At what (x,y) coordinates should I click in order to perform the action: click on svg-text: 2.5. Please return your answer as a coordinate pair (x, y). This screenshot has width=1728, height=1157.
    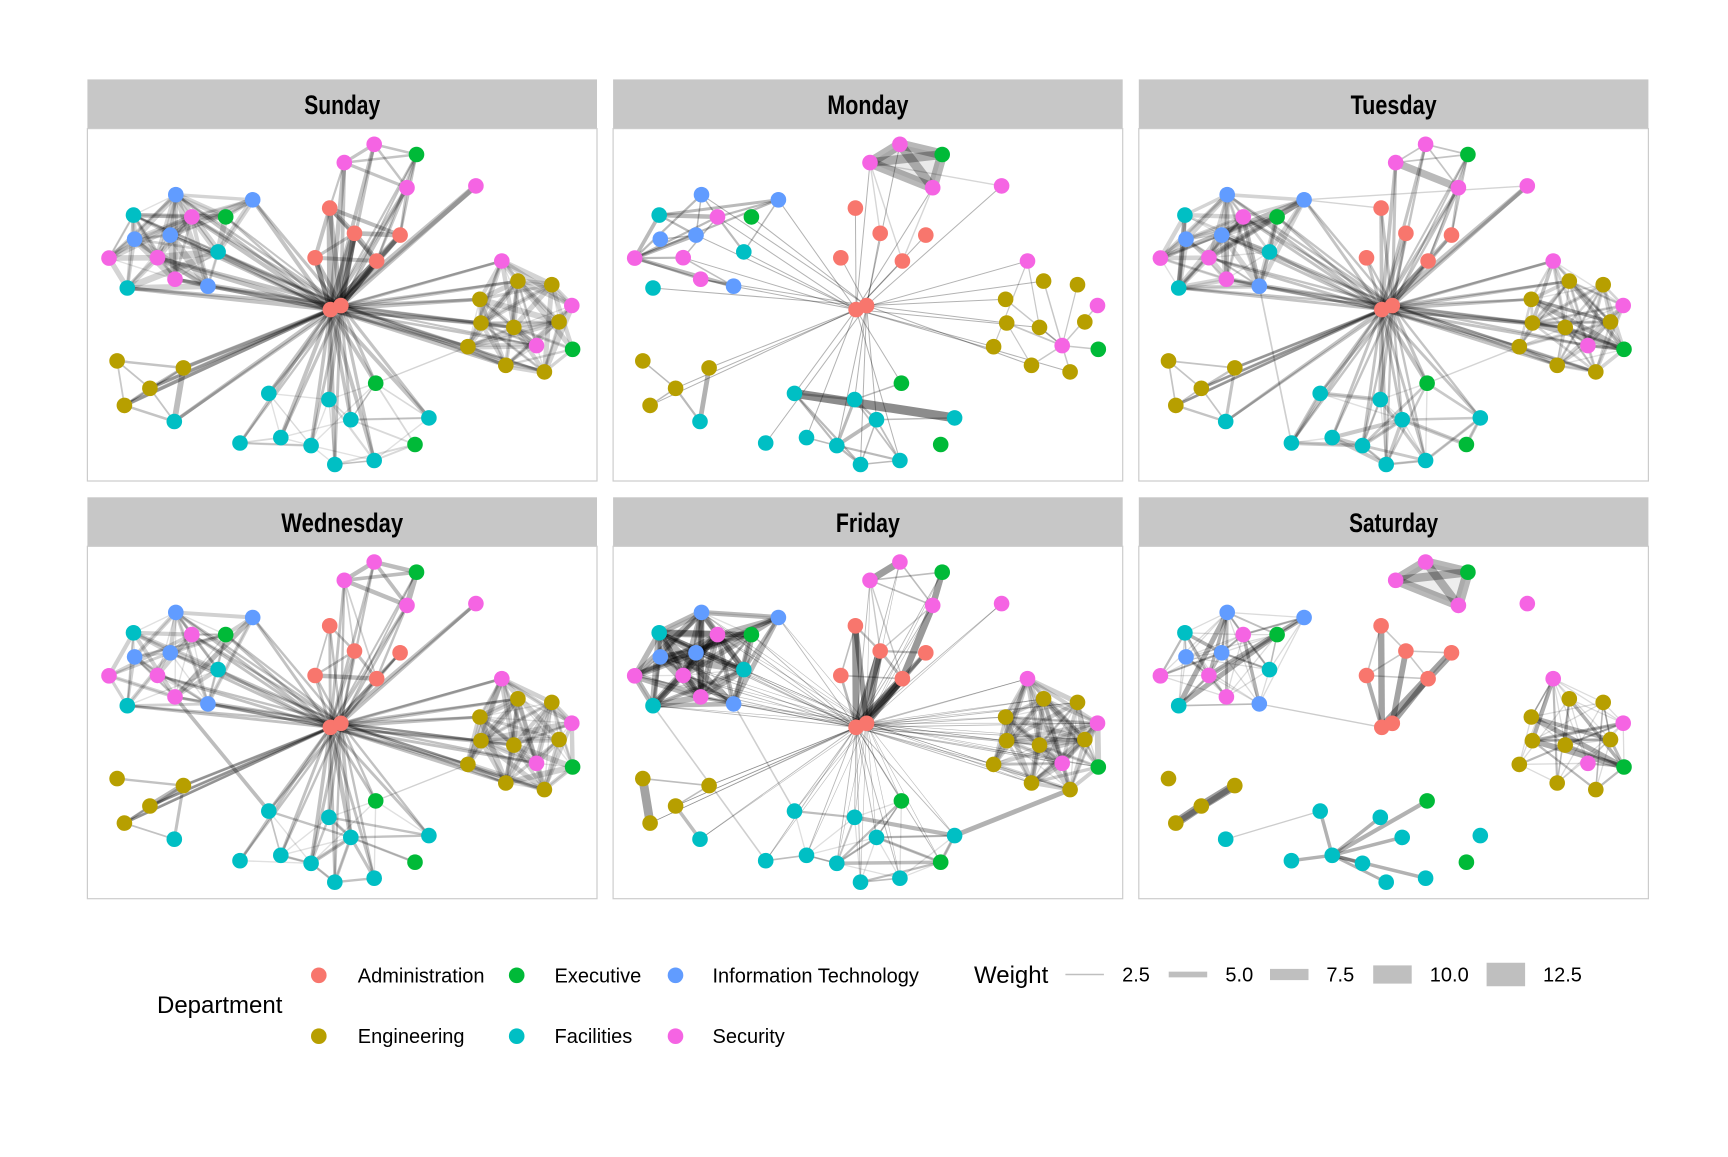
    Looking at the image, I should click on (1136, 976).